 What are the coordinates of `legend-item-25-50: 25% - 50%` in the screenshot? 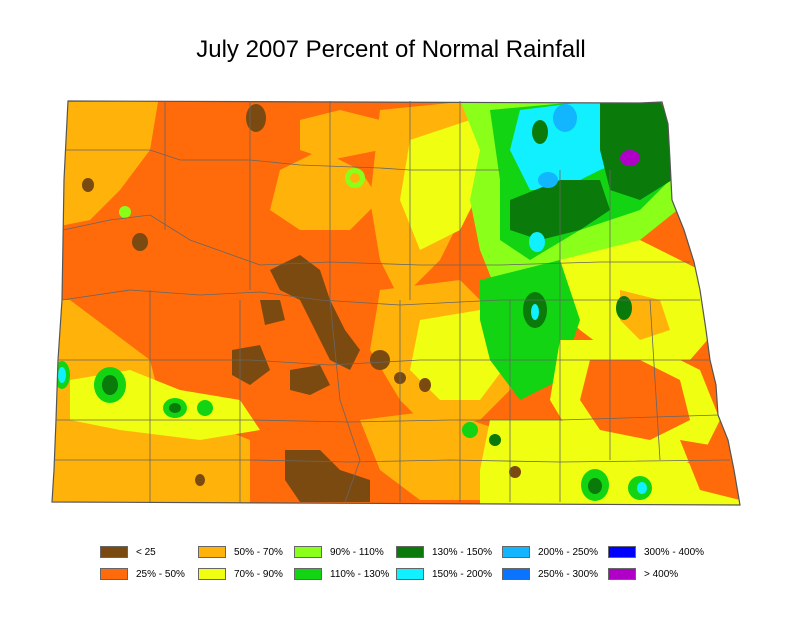 It's located at (142, 574).